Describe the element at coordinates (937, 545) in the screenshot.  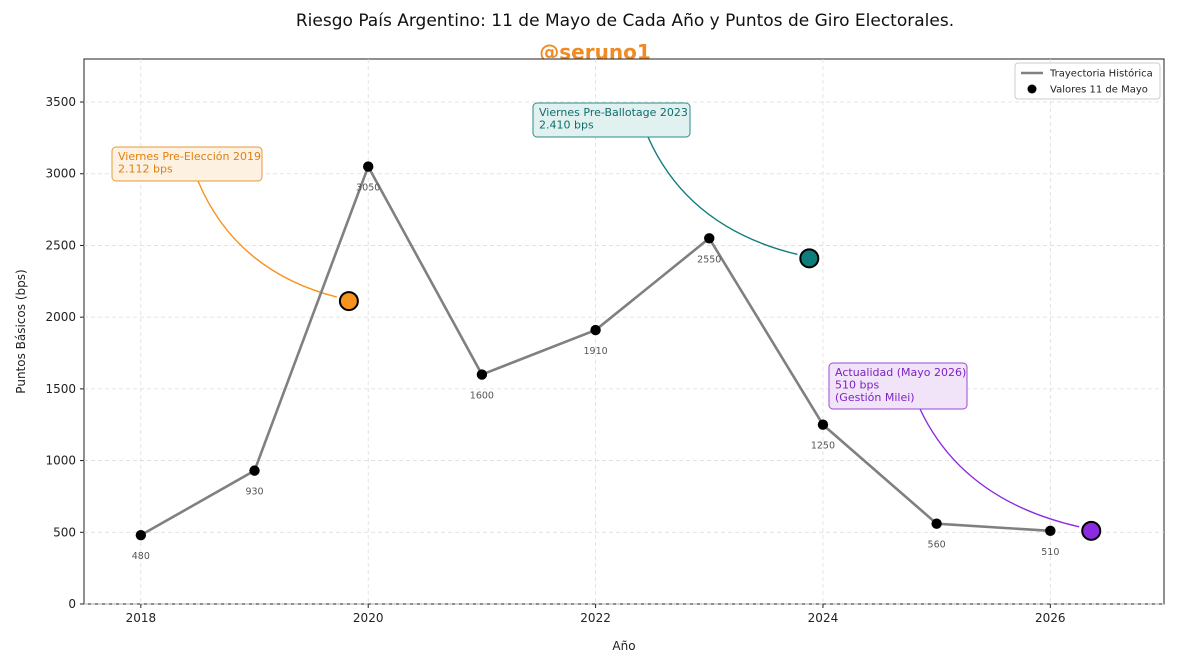
I see `data-label: 560` at that location.